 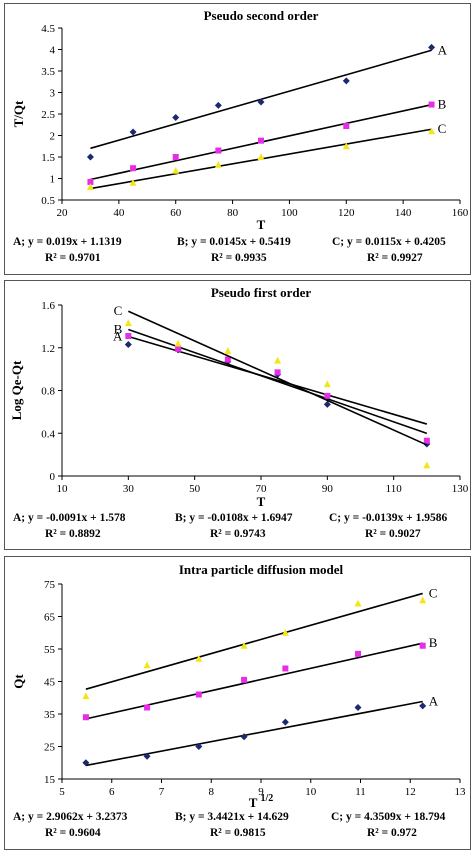 I want to click on x-tick-label: 30, so click(x=129, y=489).